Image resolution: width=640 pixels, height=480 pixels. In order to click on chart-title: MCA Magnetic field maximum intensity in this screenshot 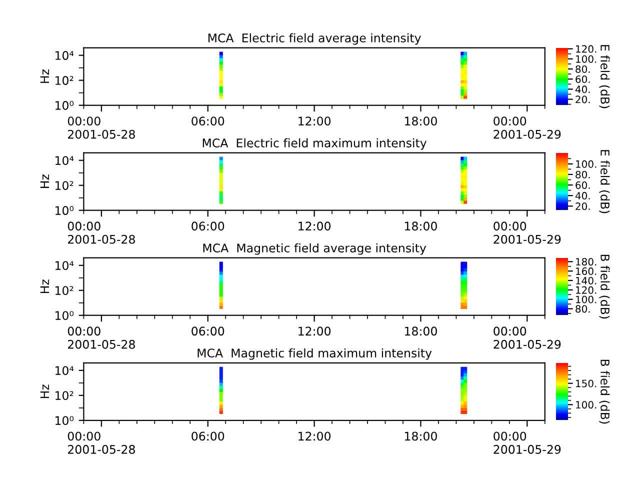, I will do `click(315, 354)`.